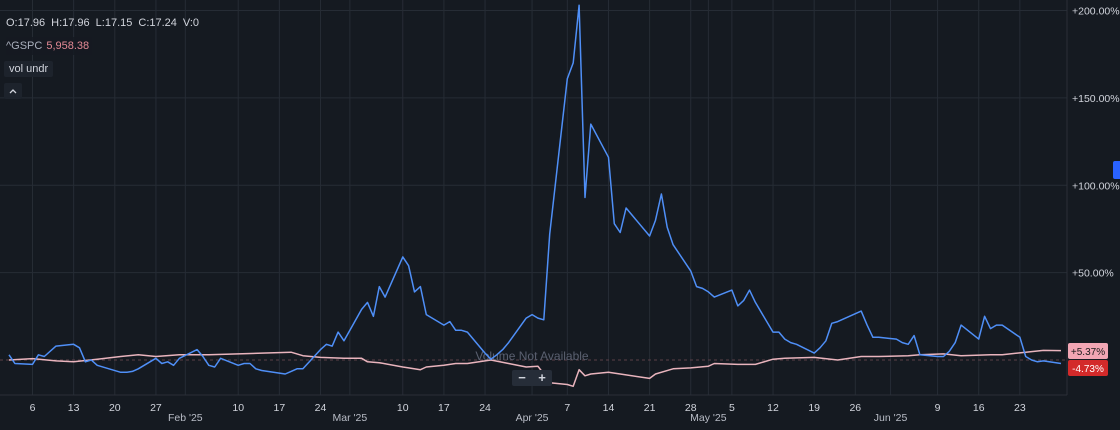 Image resolution: width=1120 pixels, height=430 pixels. Describe the element at coordinates (567, 408) in the screenshot. I see `x-tick-label: 7` at that location.